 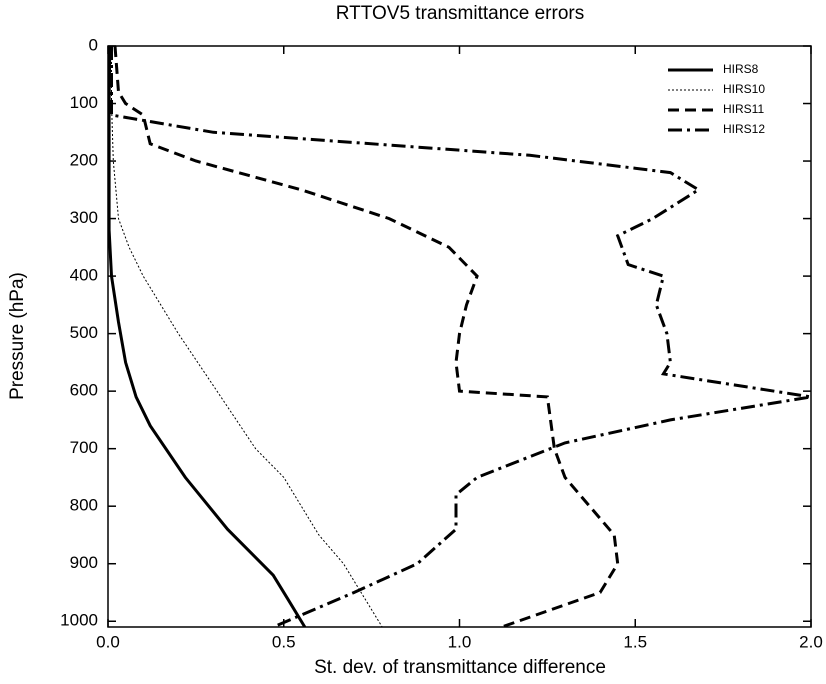 I want to click on x-axis-label: St. dev. of transmittance difference, so click(x=460, y=667).